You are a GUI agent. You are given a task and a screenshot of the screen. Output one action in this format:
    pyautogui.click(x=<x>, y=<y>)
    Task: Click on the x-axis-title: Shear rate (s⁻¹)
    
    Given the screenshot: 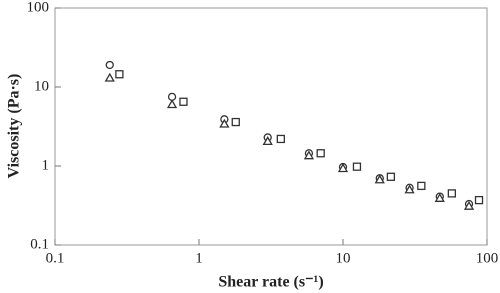 What is the action you would take?
    pyautogui.click(x=270, y=282)
    